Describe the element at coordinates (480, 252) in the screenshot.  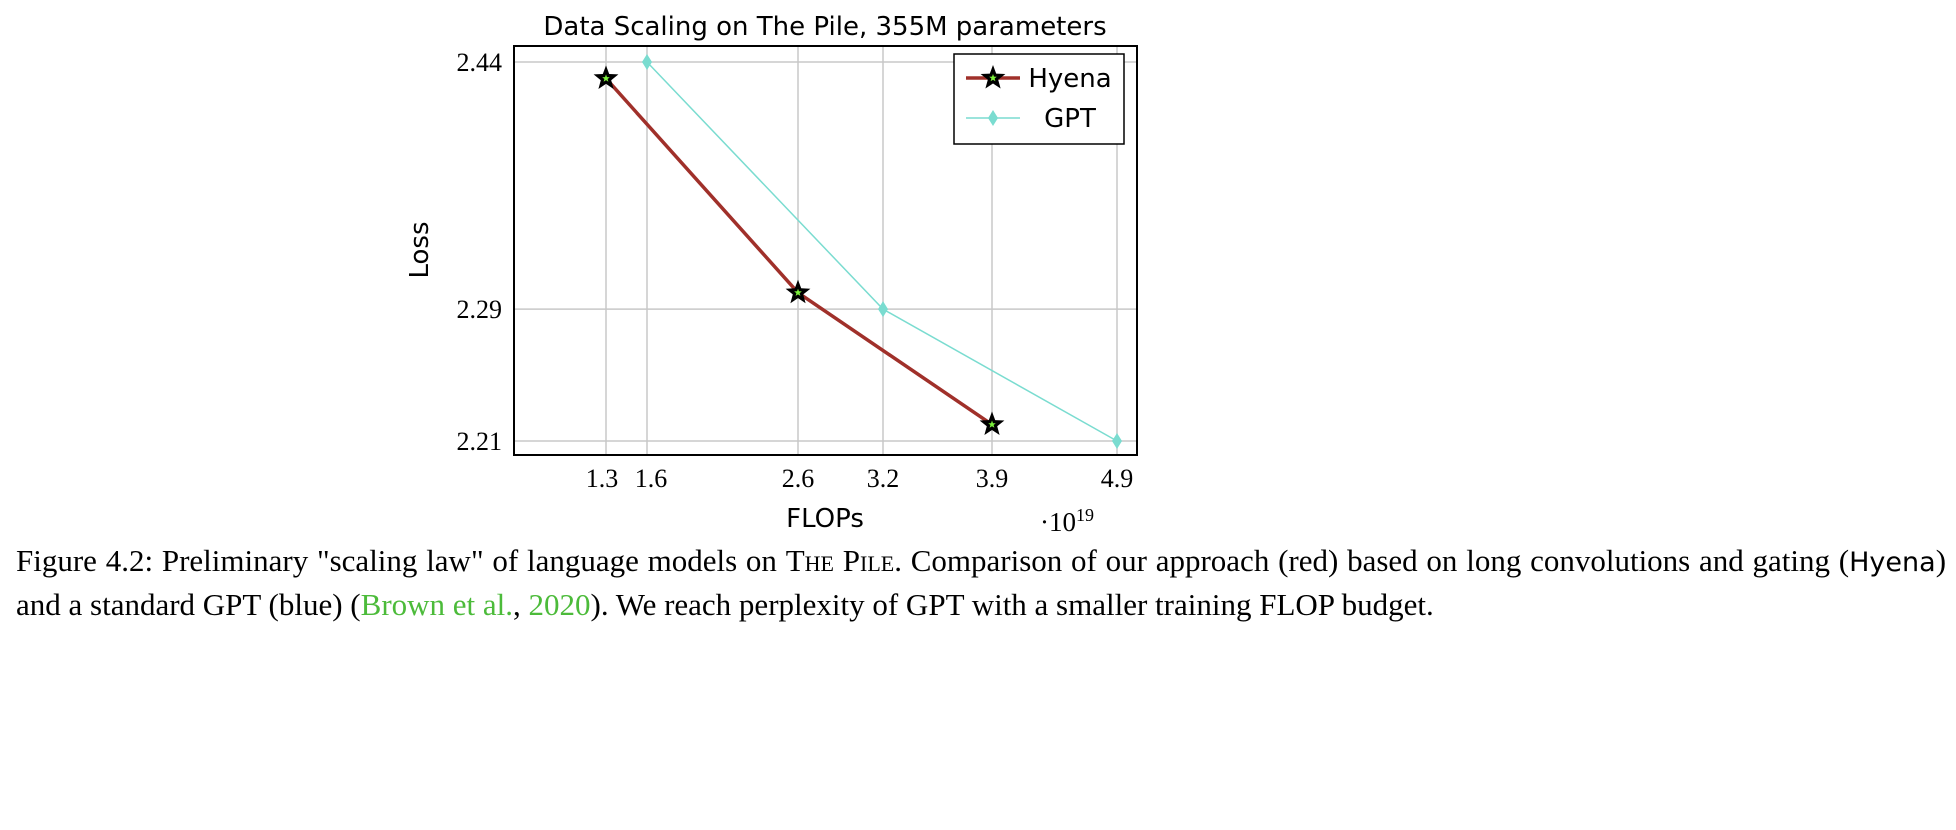
I see `y-tick-labels: 2.21 2.29 2.44` at that location.